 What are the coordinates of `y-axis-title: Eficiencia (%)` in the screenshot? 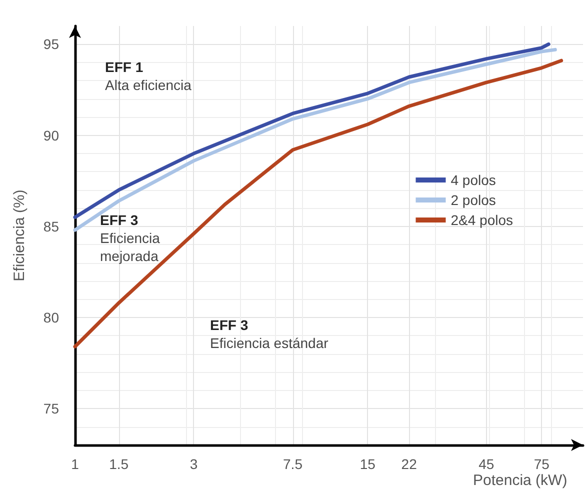 It's located at (19, 236).